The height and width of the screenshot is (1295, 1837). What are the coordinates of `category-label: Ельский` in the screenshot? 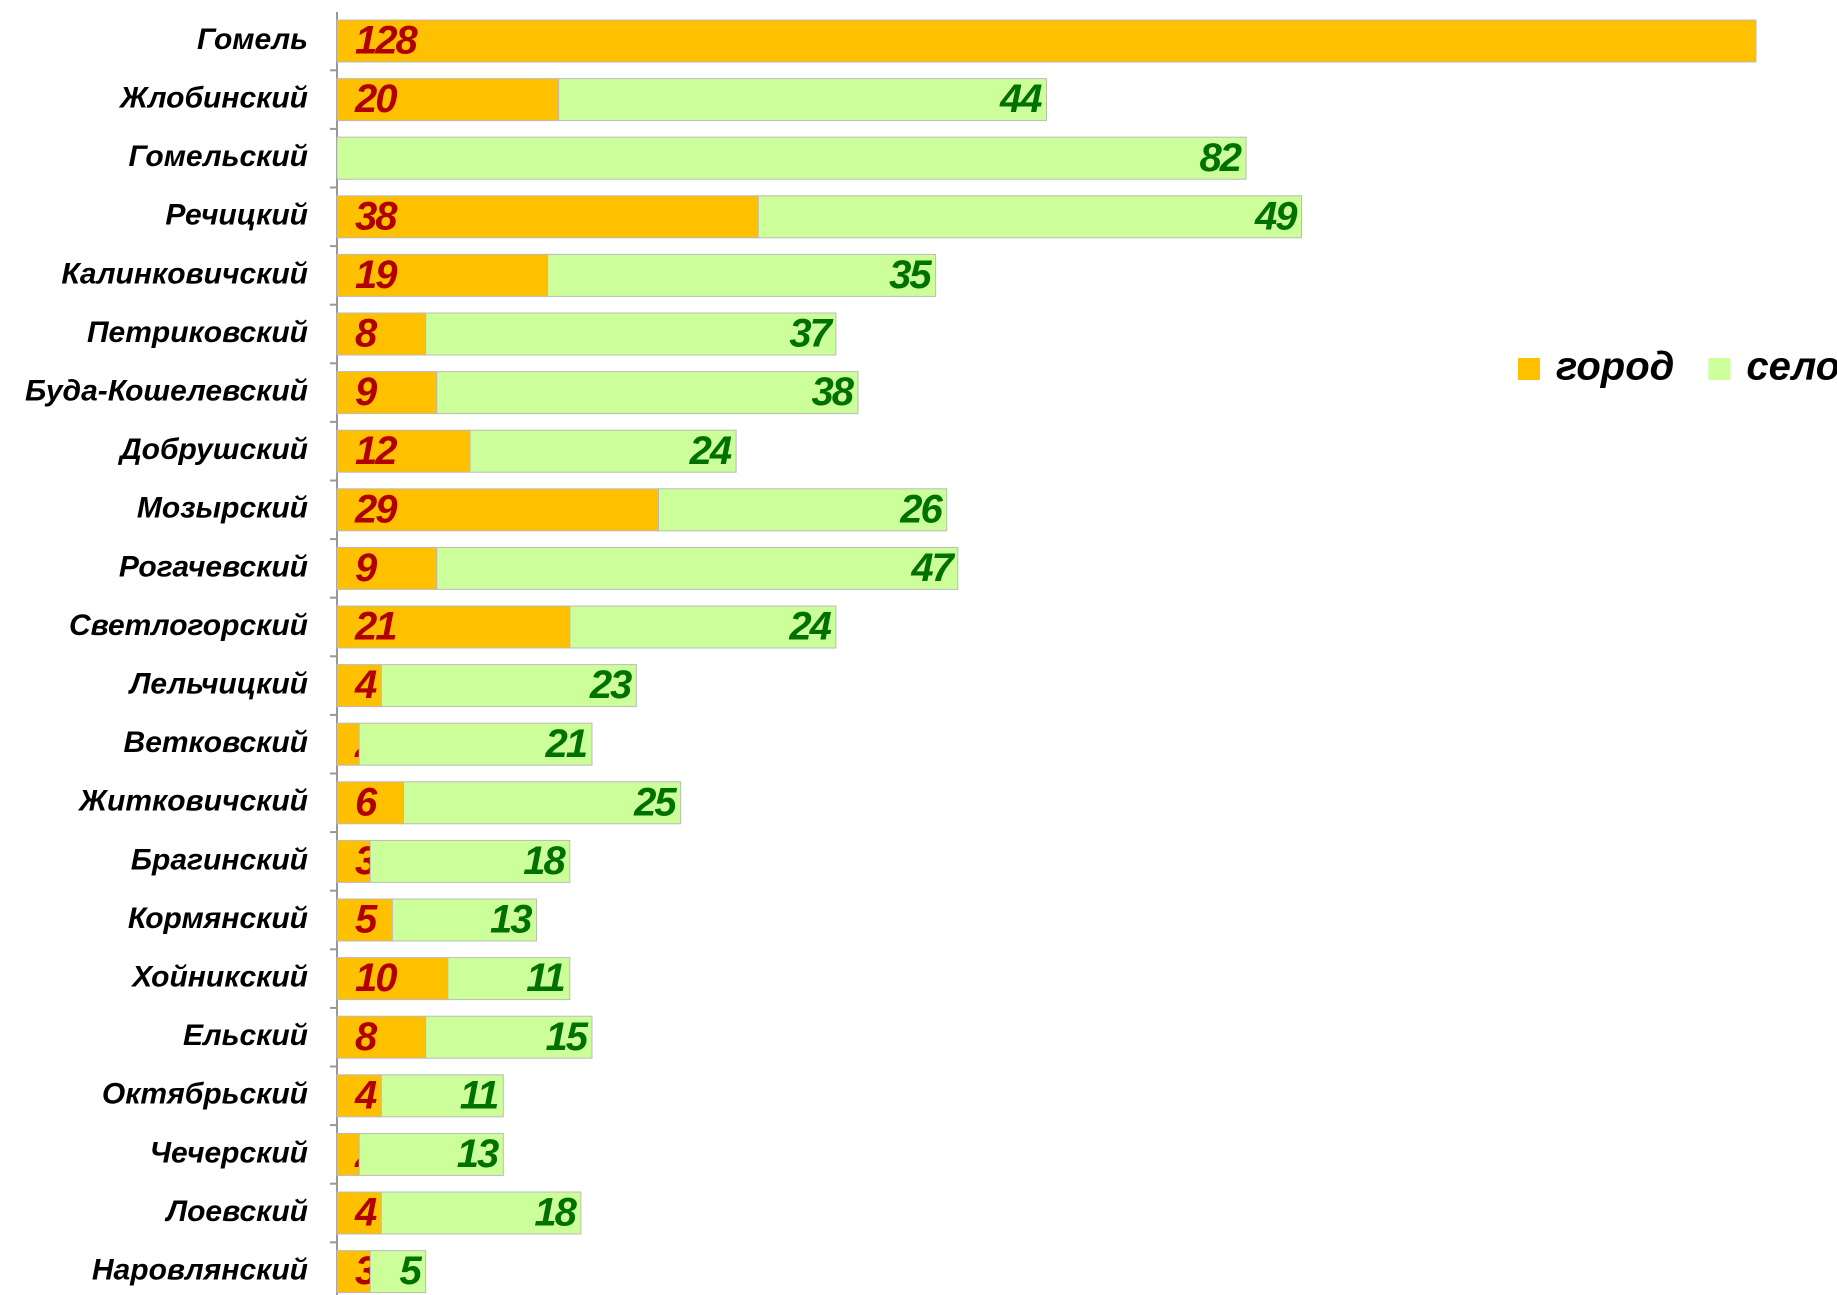 It's located at (245, 1035).